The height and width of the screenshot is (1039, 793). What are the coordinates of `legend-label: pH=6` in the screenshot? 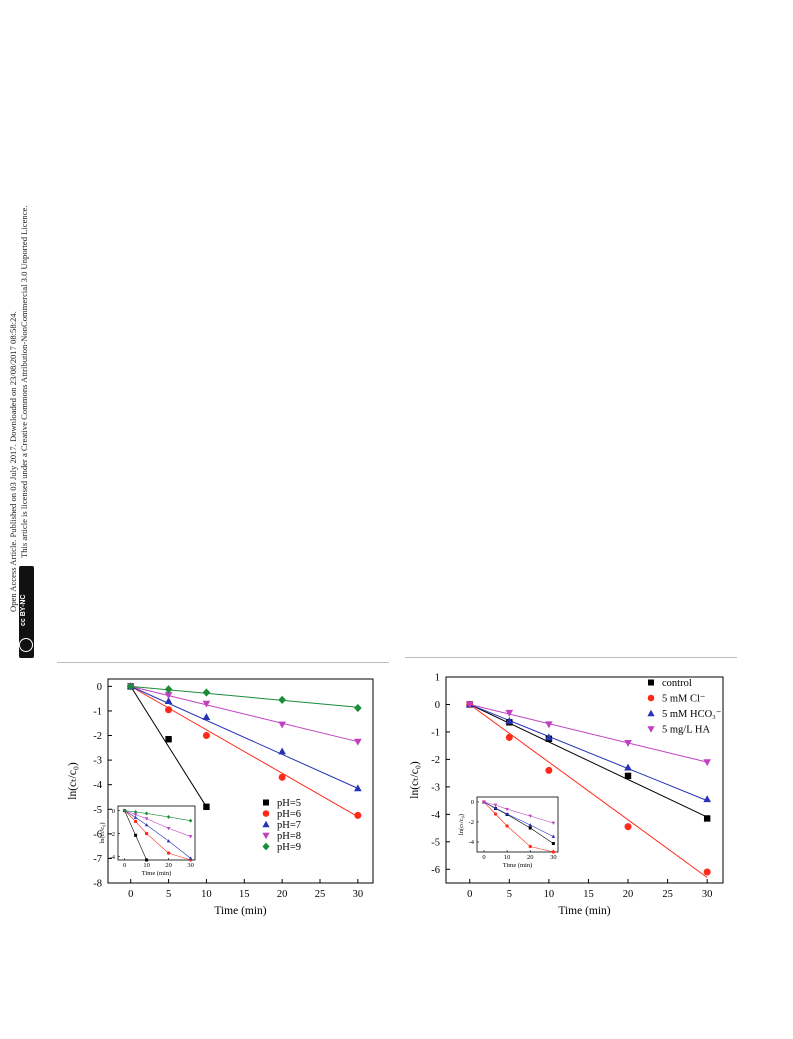 It's located at (289, 814).